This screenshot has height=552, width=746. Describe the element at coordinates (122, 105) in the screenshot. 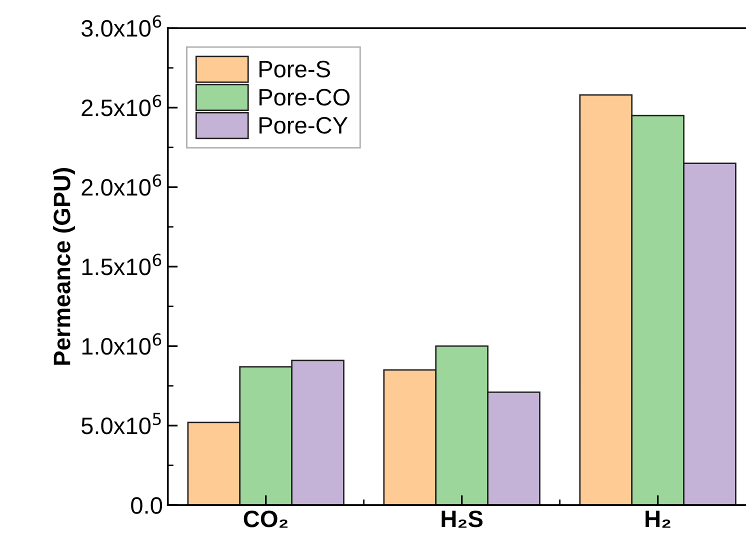

I see `y-tick-label: 2.5x10$^{6}$` at that location.